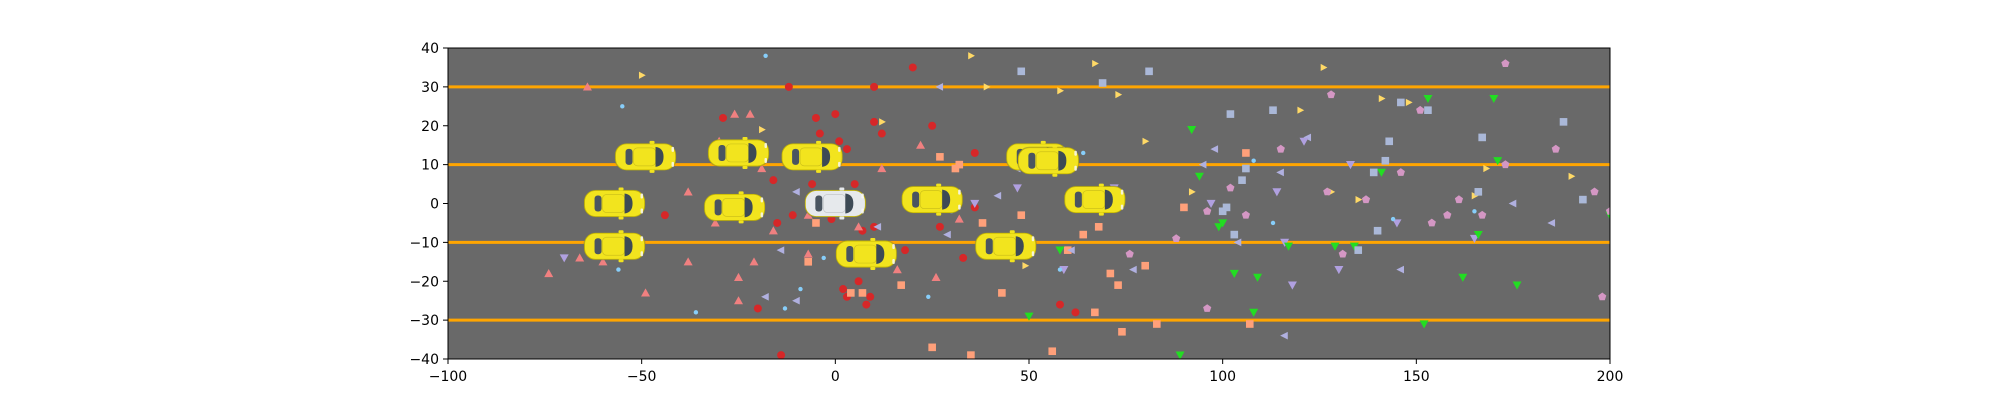 Image resolution: width=2000 pixels, height=400 pixels. Describe the element at coordinates (430, 88) in the screenshot. I see `y-tick-label: 30` at that location.